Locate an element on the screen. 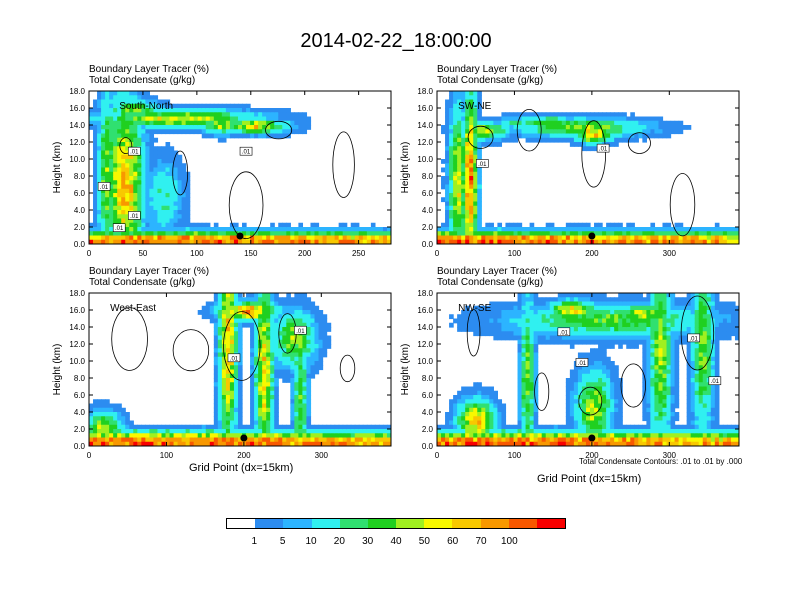 The width and height of the screenshot is (792, 612). panel-2-ytick-label: 12.0 is located at coordinates (425, 142).